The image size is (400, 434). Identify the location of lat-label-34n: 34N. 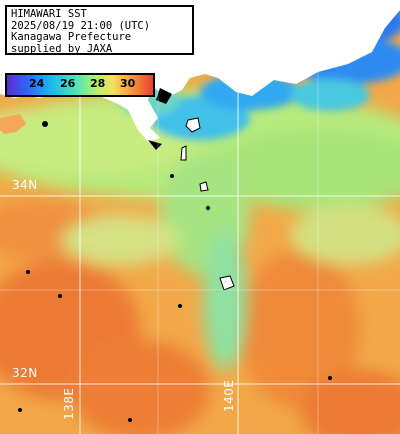
(25, 185).